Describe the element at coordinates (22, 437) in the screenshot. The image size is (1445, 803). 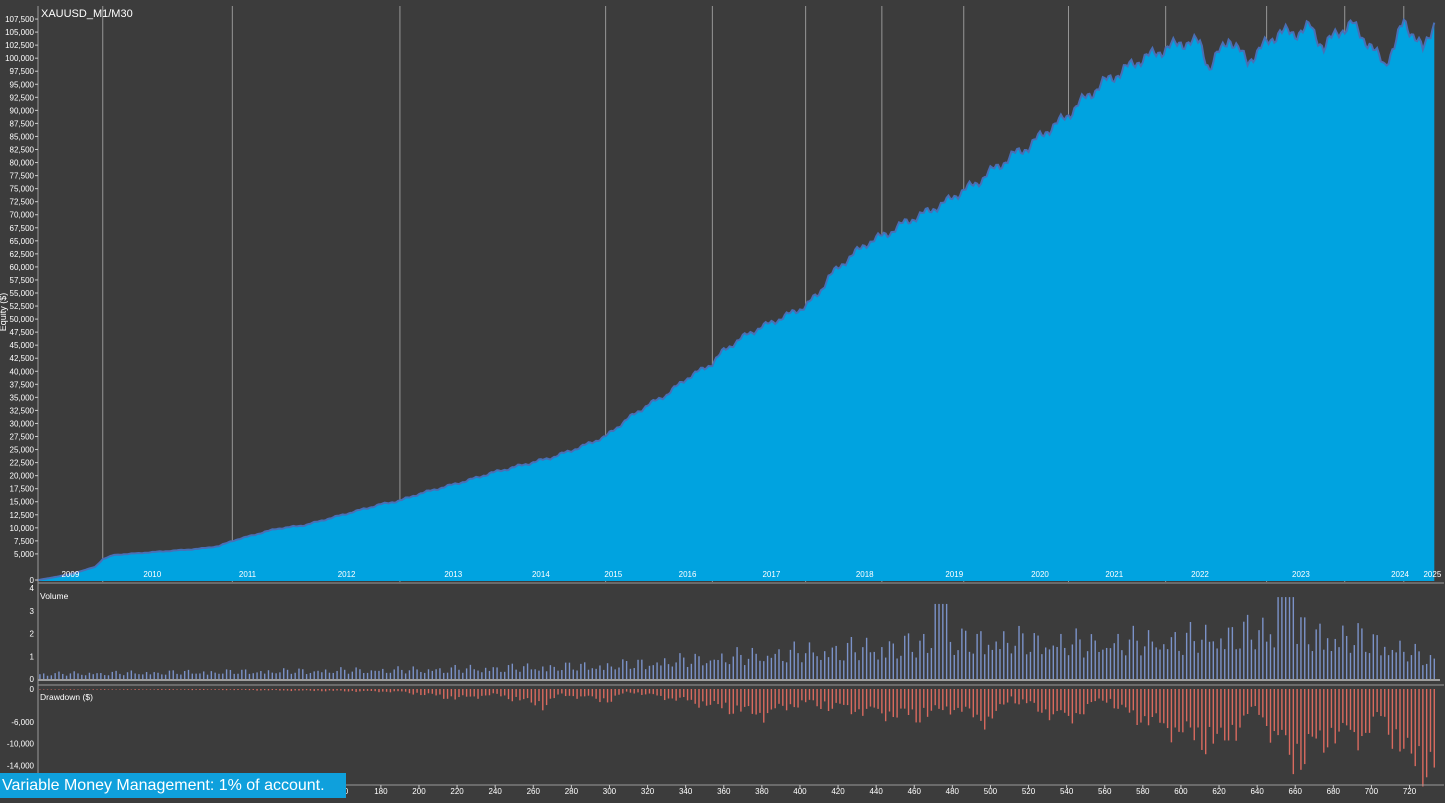
I see `equity-ytick-label: 27,500` at that location.